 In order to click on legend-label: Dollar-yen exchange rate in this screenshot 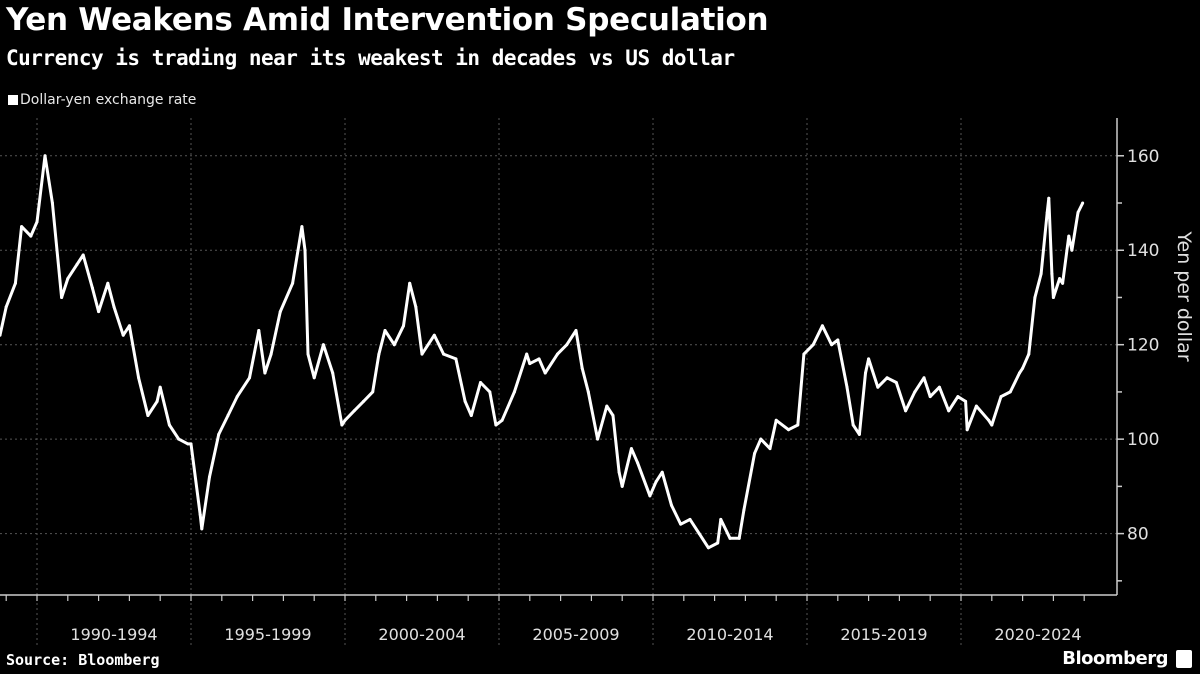, I will do `click(108, 100)`.